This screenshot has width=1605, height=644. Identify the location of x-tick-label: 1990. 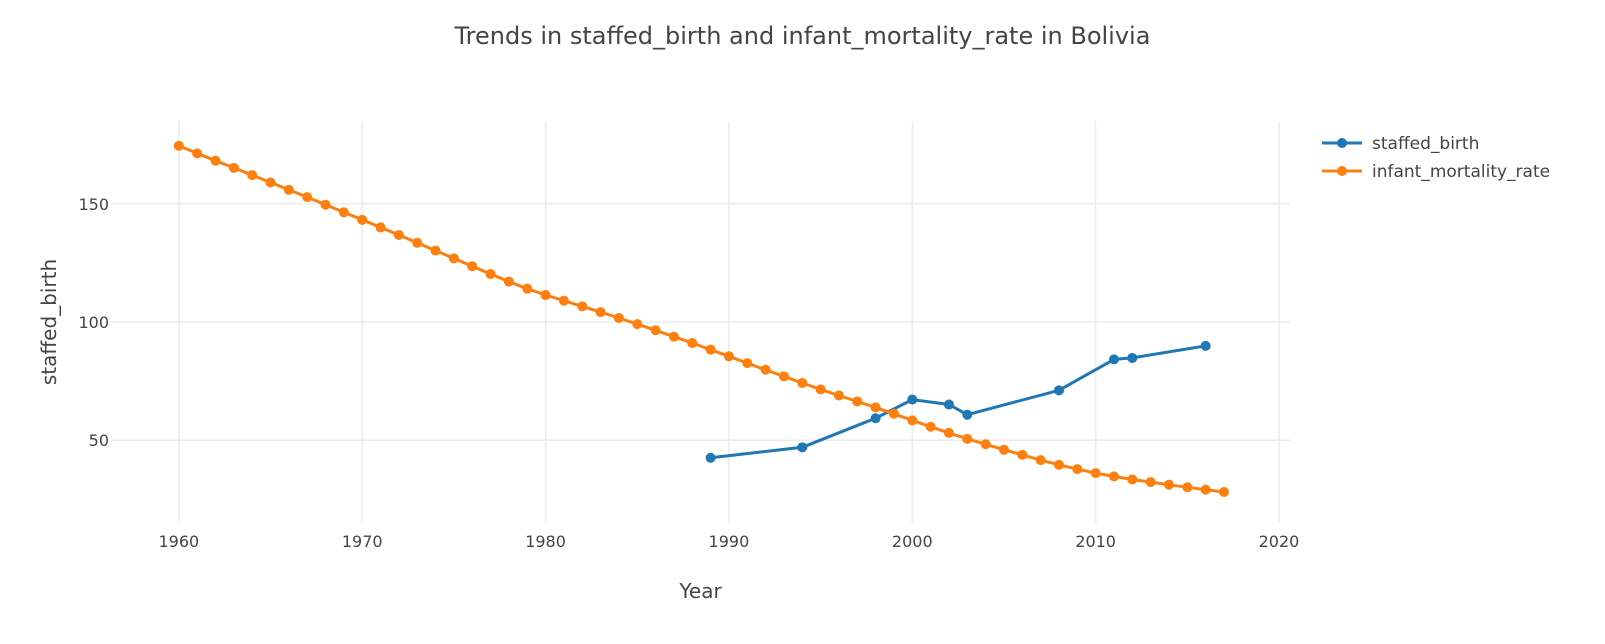
(729, 541).